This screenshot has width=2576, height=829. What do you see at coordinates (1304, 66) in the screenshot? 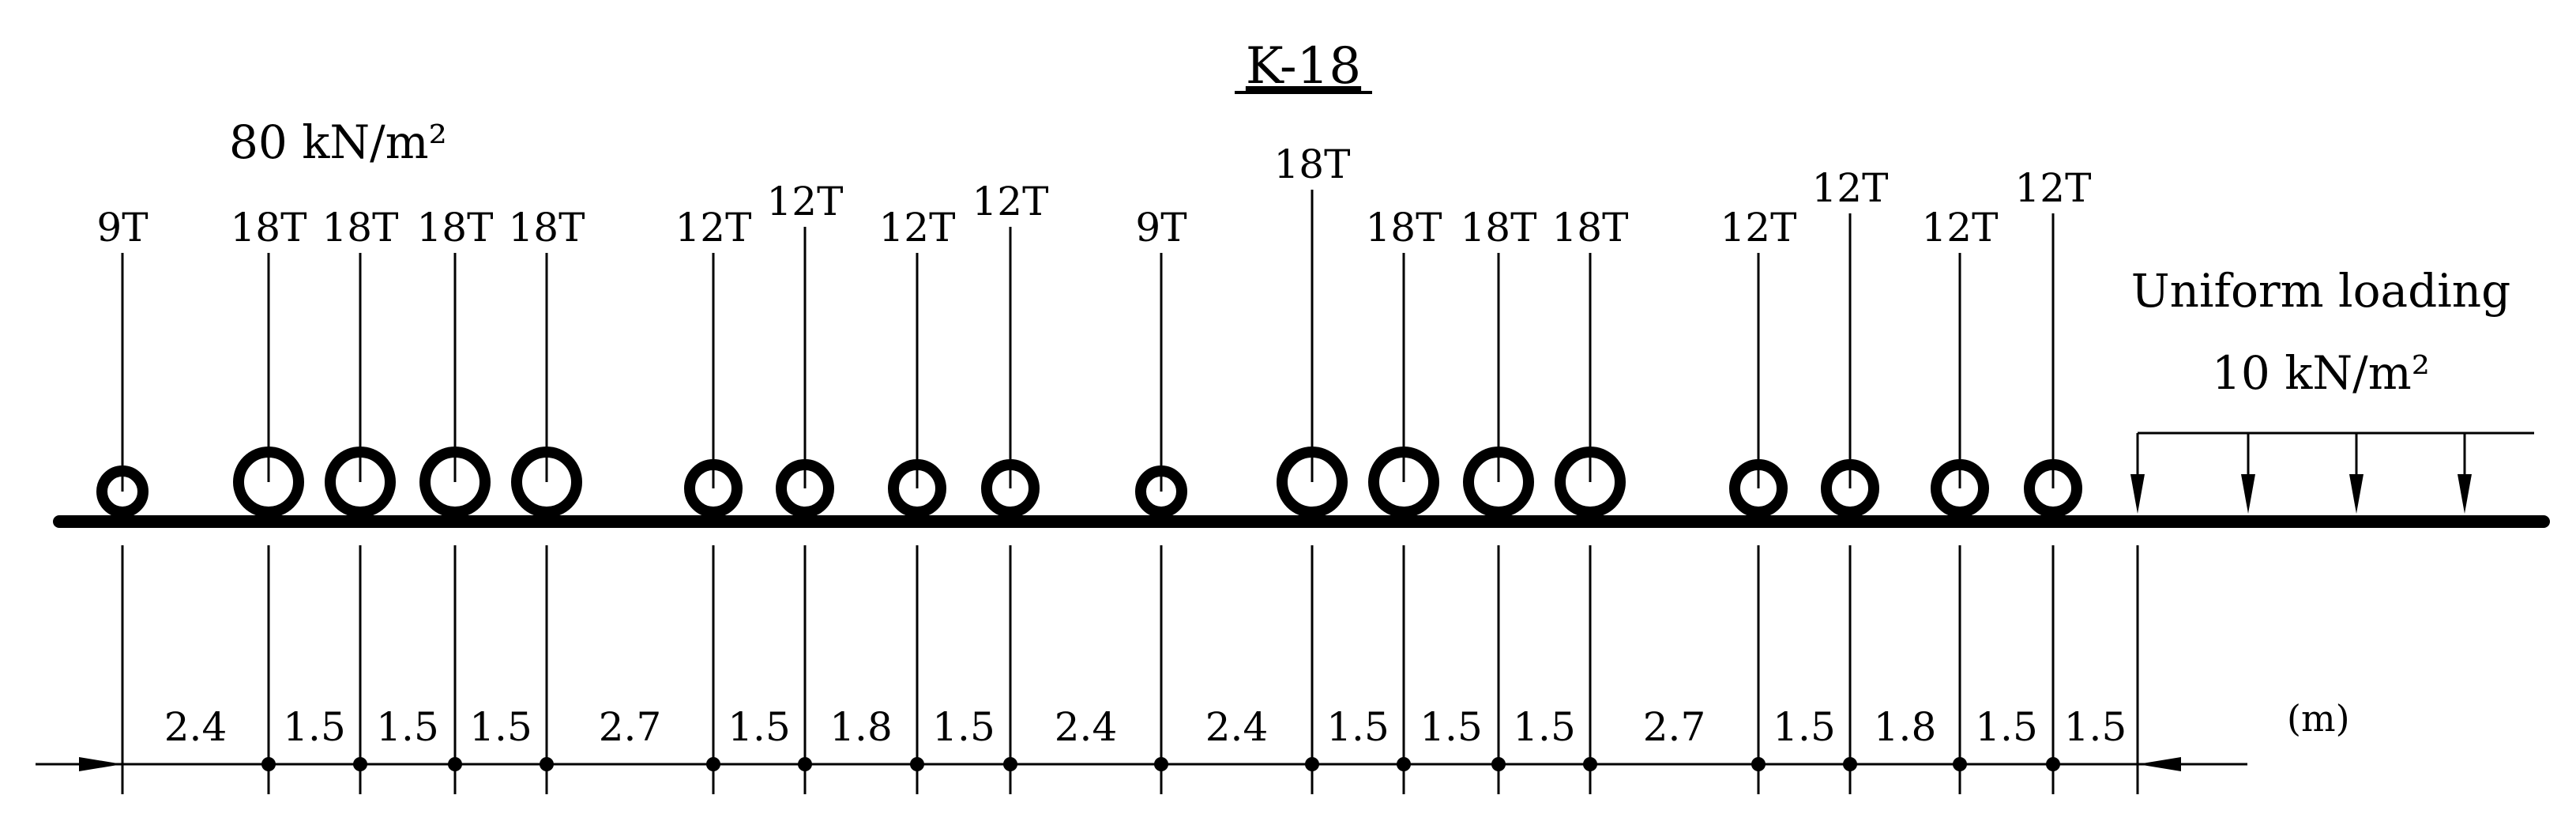
I see `diagram-title: K-18` at bounding box center [1304, 66].